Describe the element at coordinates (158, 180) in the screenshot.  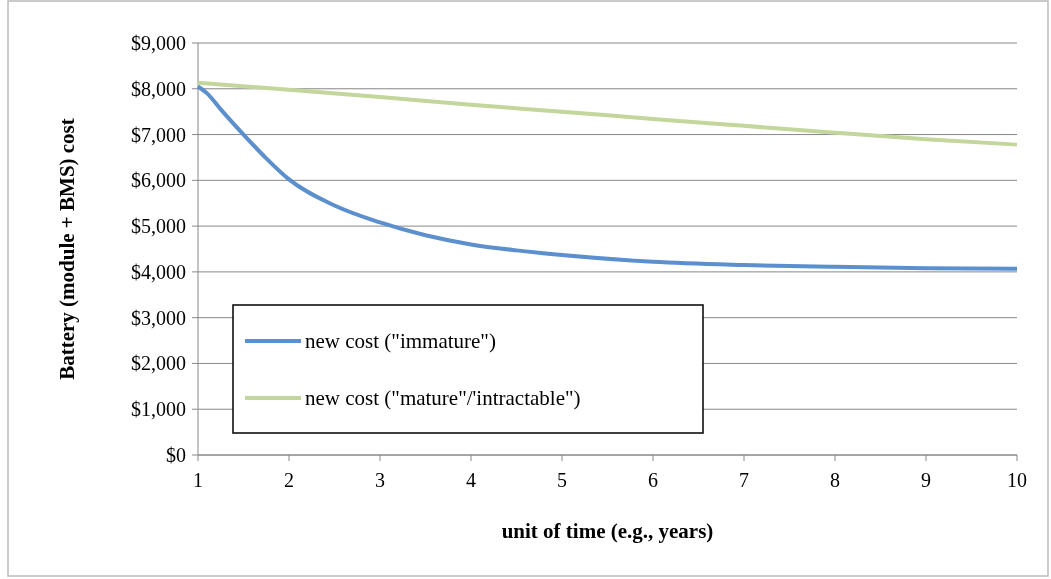
I see `y-tick-label: $6,000` at that location.